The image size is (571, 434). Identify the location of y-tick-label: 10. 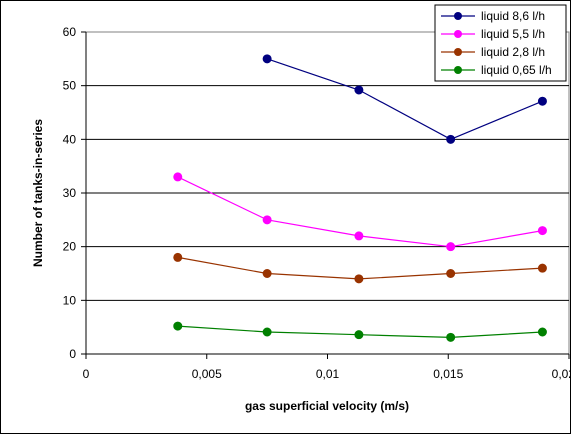
(70, 300).